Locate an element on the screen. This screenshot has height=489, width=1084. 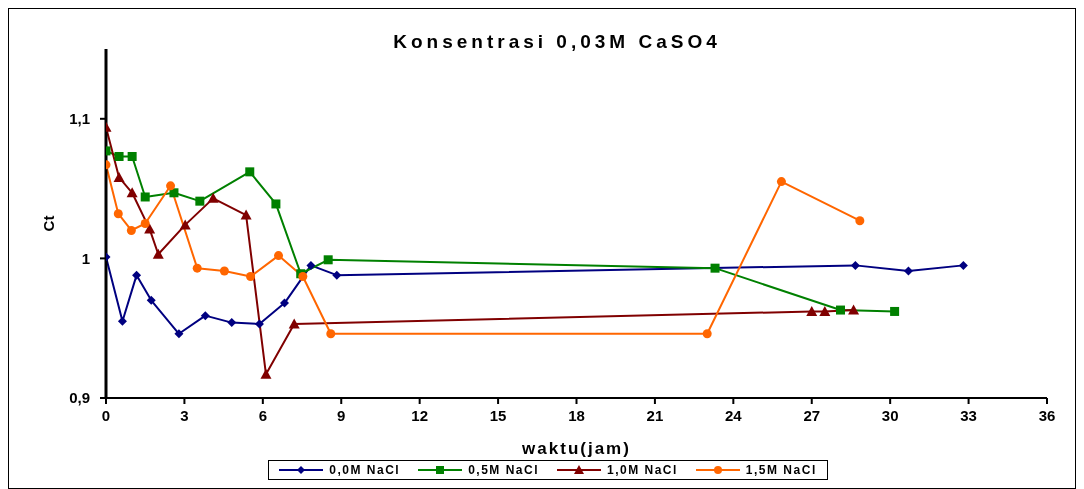
x-tick-label: 18 is located at coordinates (576, 415).